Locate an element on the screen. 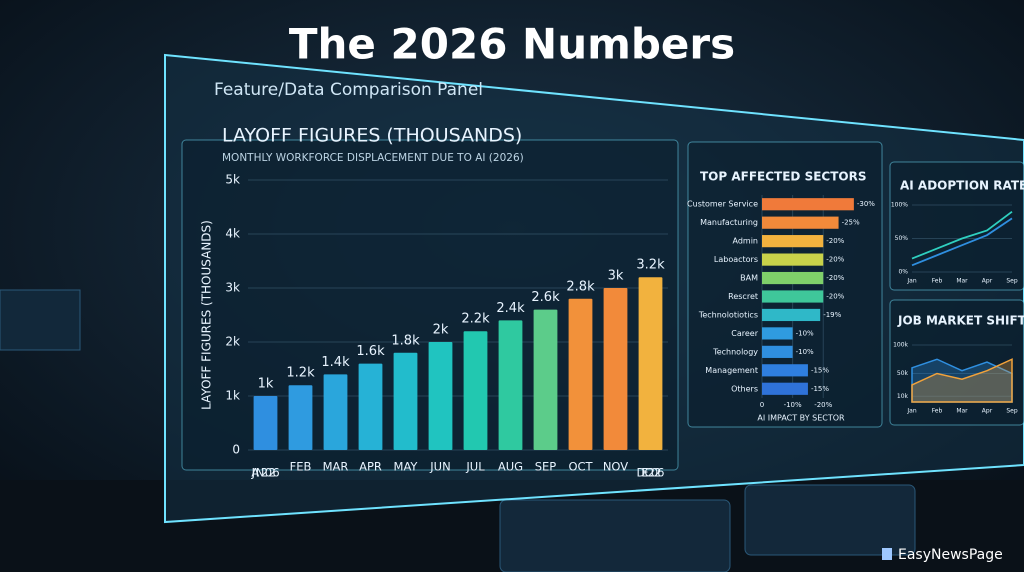 The width and height of the screenshot is (1024, 572). value-label: -30% is located at coordinates (866, 204).